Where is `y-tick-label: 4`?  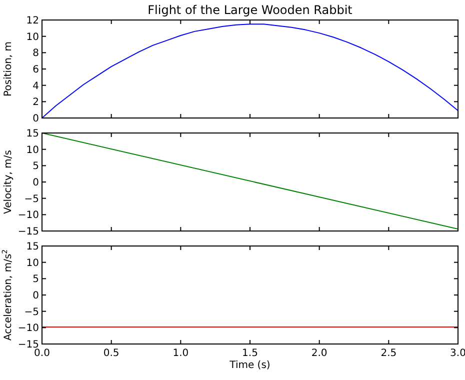 y-tick-label: 4 is located at coordinates (35, 86).